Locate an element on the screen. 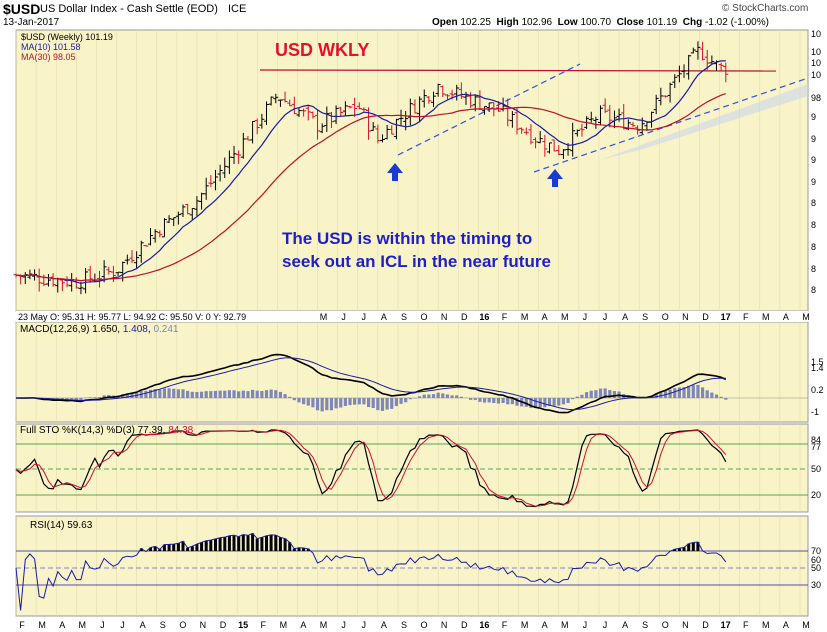 Image resolution: width=827 pixels, height=632 pixels. resistance-line is located at coordinates (518, 70).